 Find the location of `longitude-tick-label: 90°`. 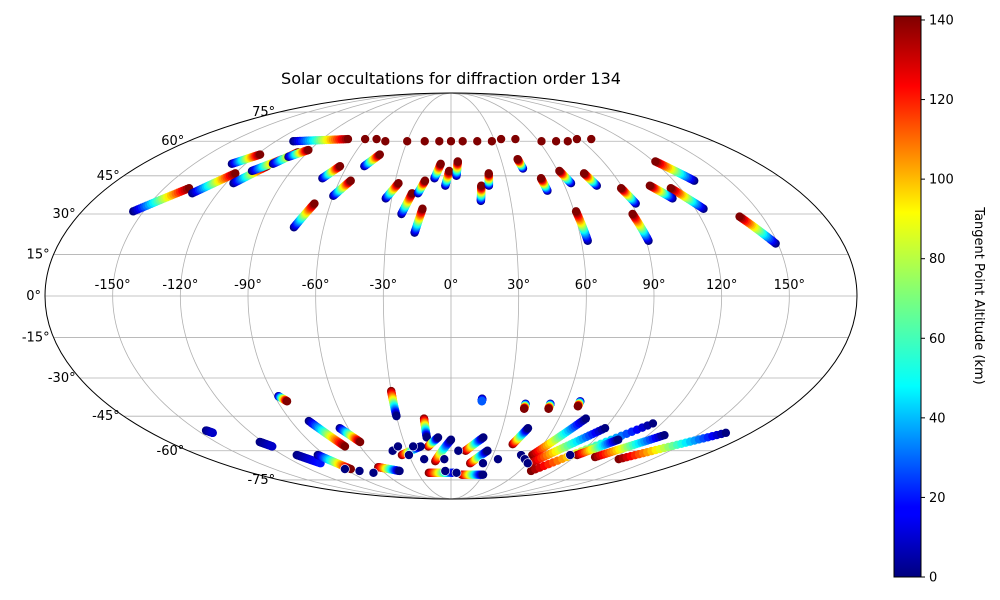

longitude-tick-label: 90° is located at coordinates (653, 285).